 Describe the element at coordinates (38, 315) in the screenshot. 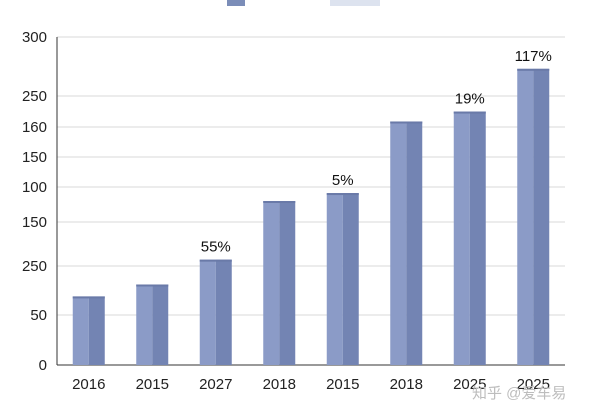

I see `y-tick-label: 50` at that location.